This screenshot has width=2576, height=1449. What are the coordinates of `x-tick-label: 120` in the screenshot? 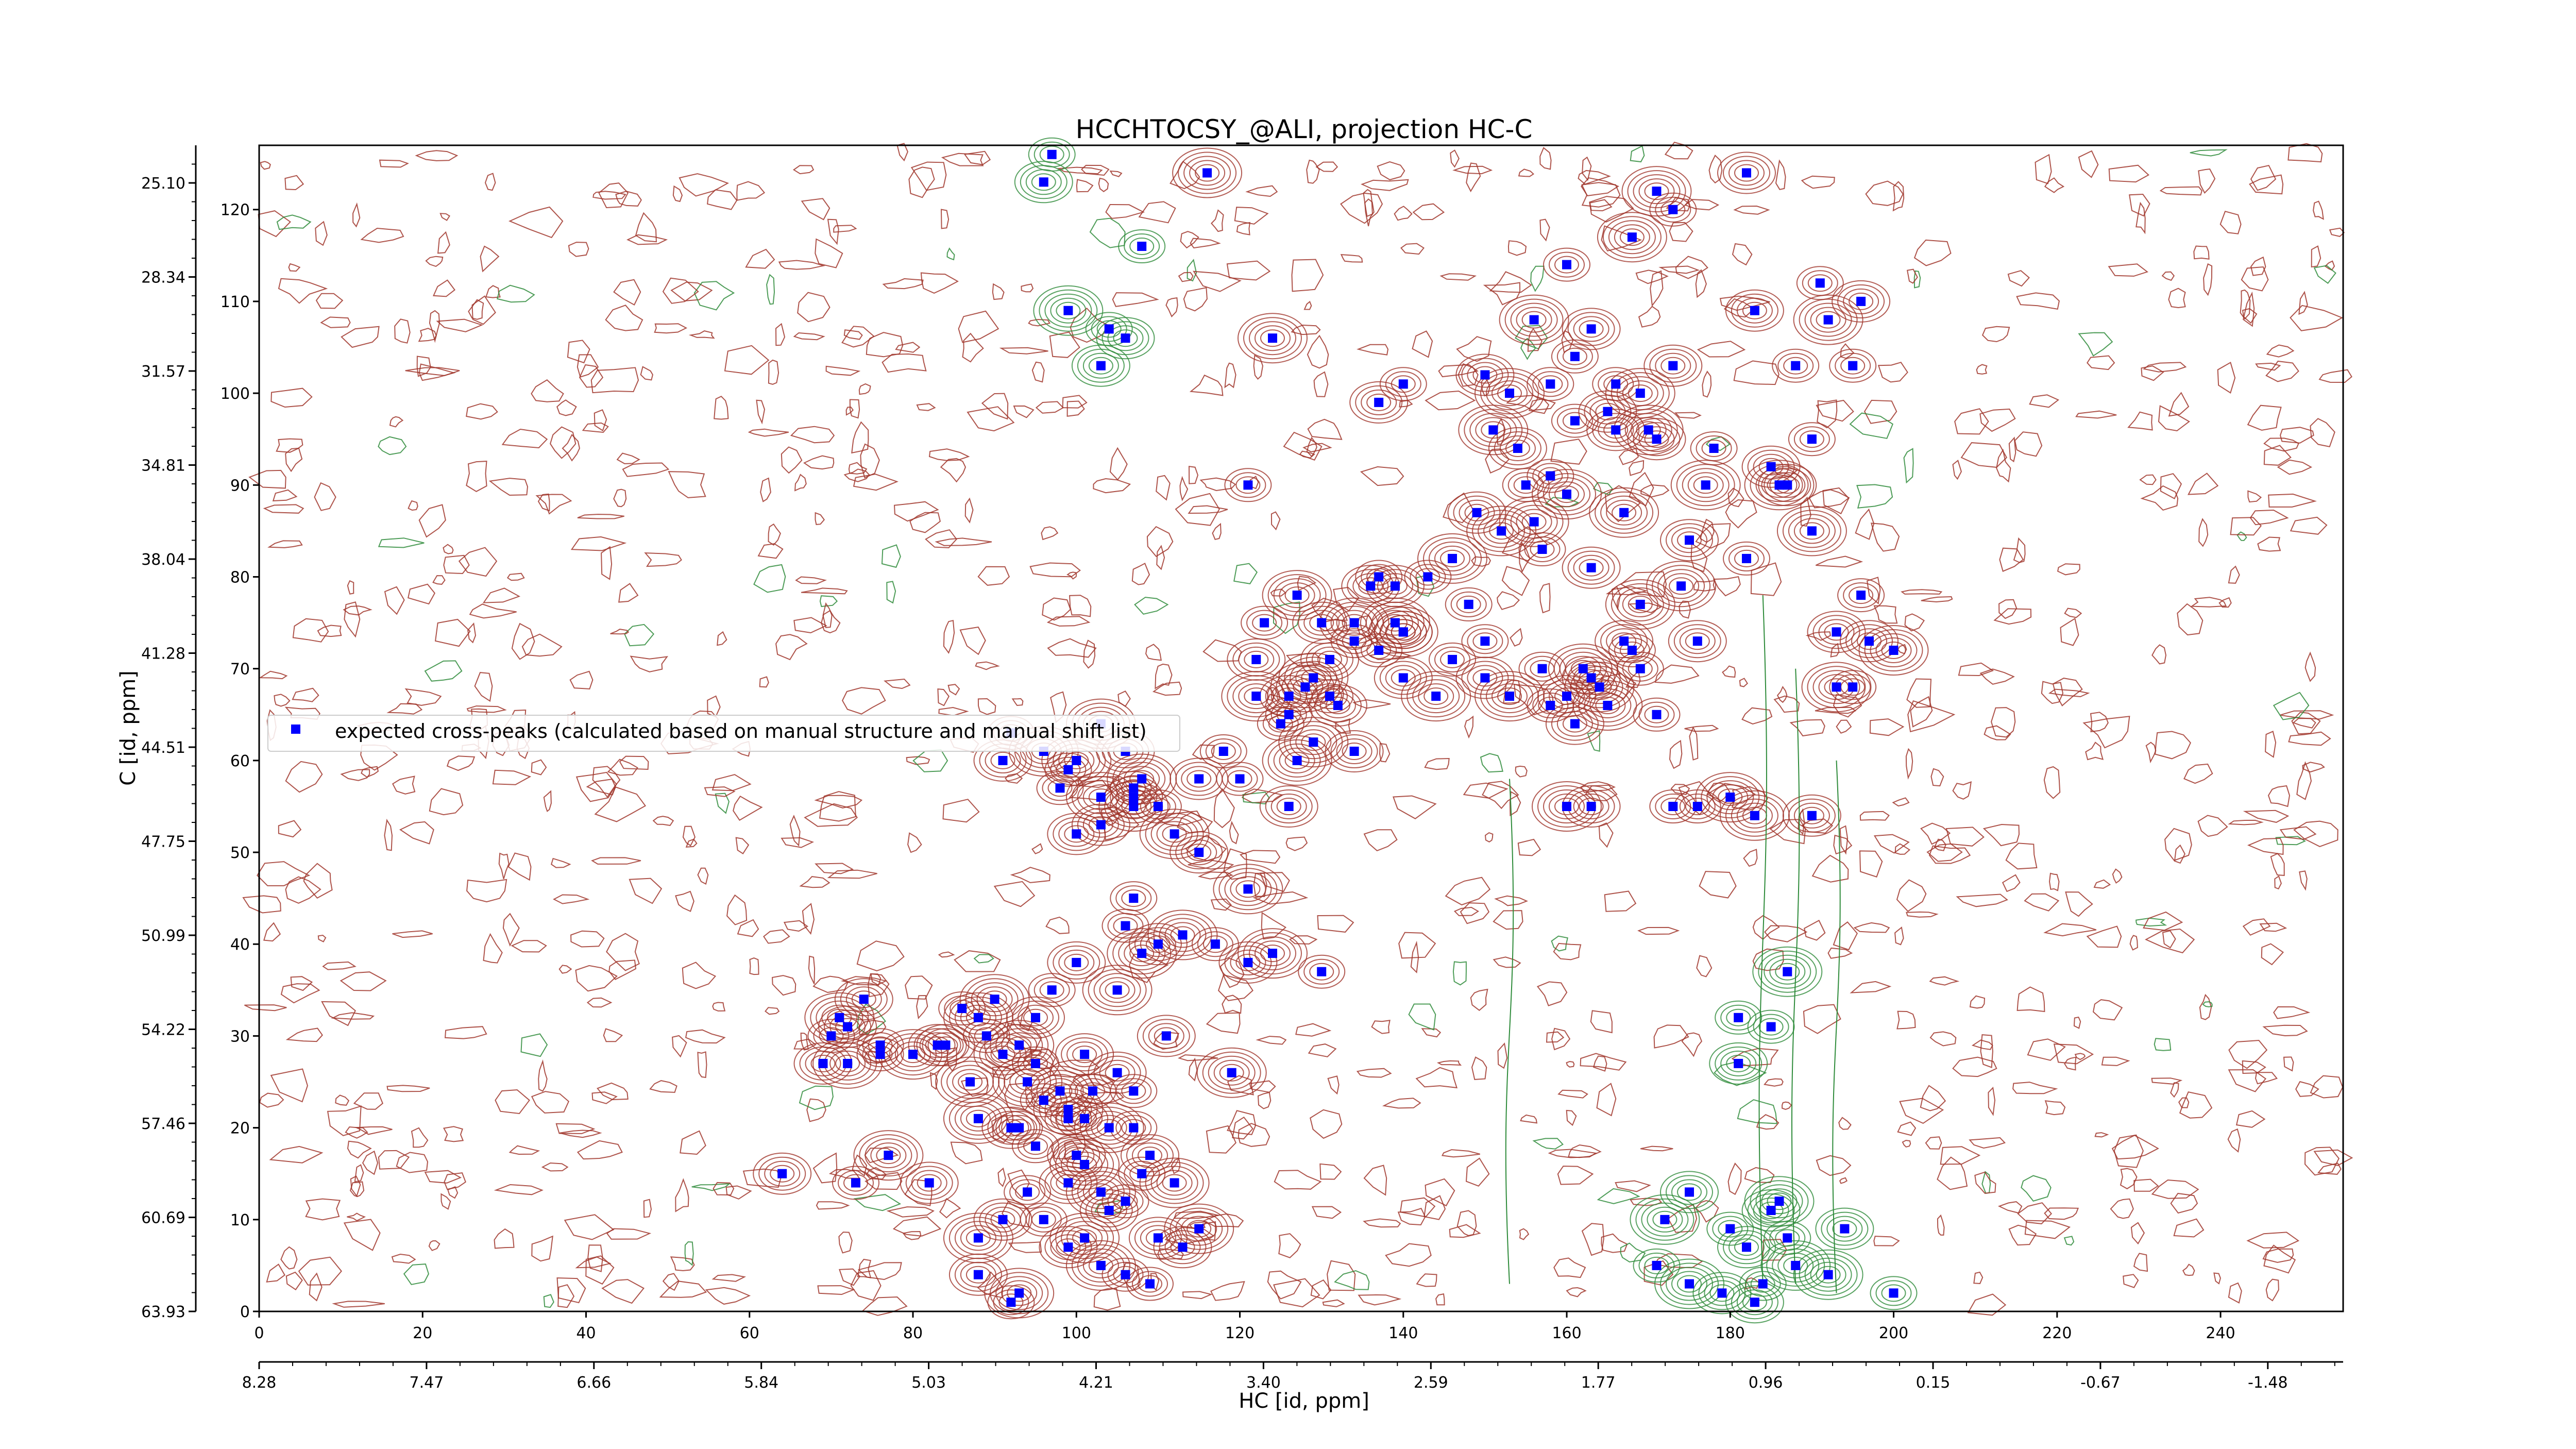 It's located at (1240, 1333).